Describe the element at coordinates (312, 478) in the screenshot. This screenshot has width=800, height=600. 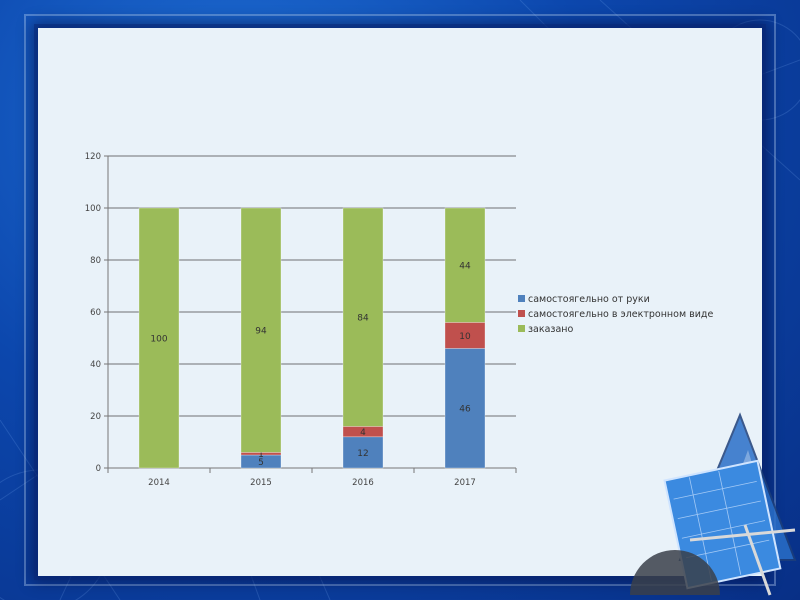
I see `x-axis: 2014 2015 2016 2017` at that location.